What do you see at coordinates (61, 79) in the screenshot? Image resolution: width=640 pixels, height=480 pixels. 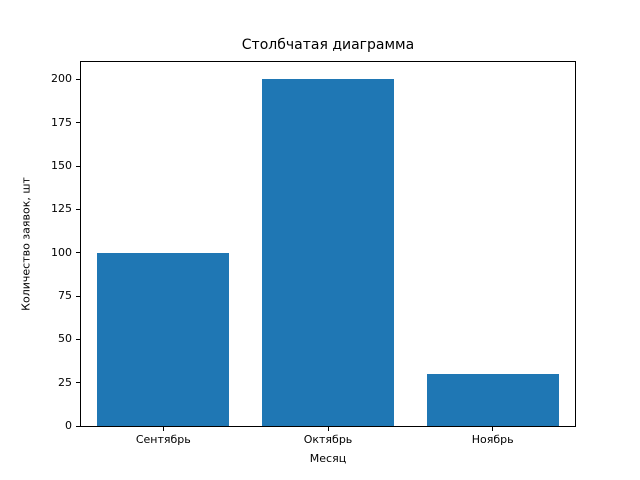 I see `y-tick-label: 200` at bounding box center [61, 79].